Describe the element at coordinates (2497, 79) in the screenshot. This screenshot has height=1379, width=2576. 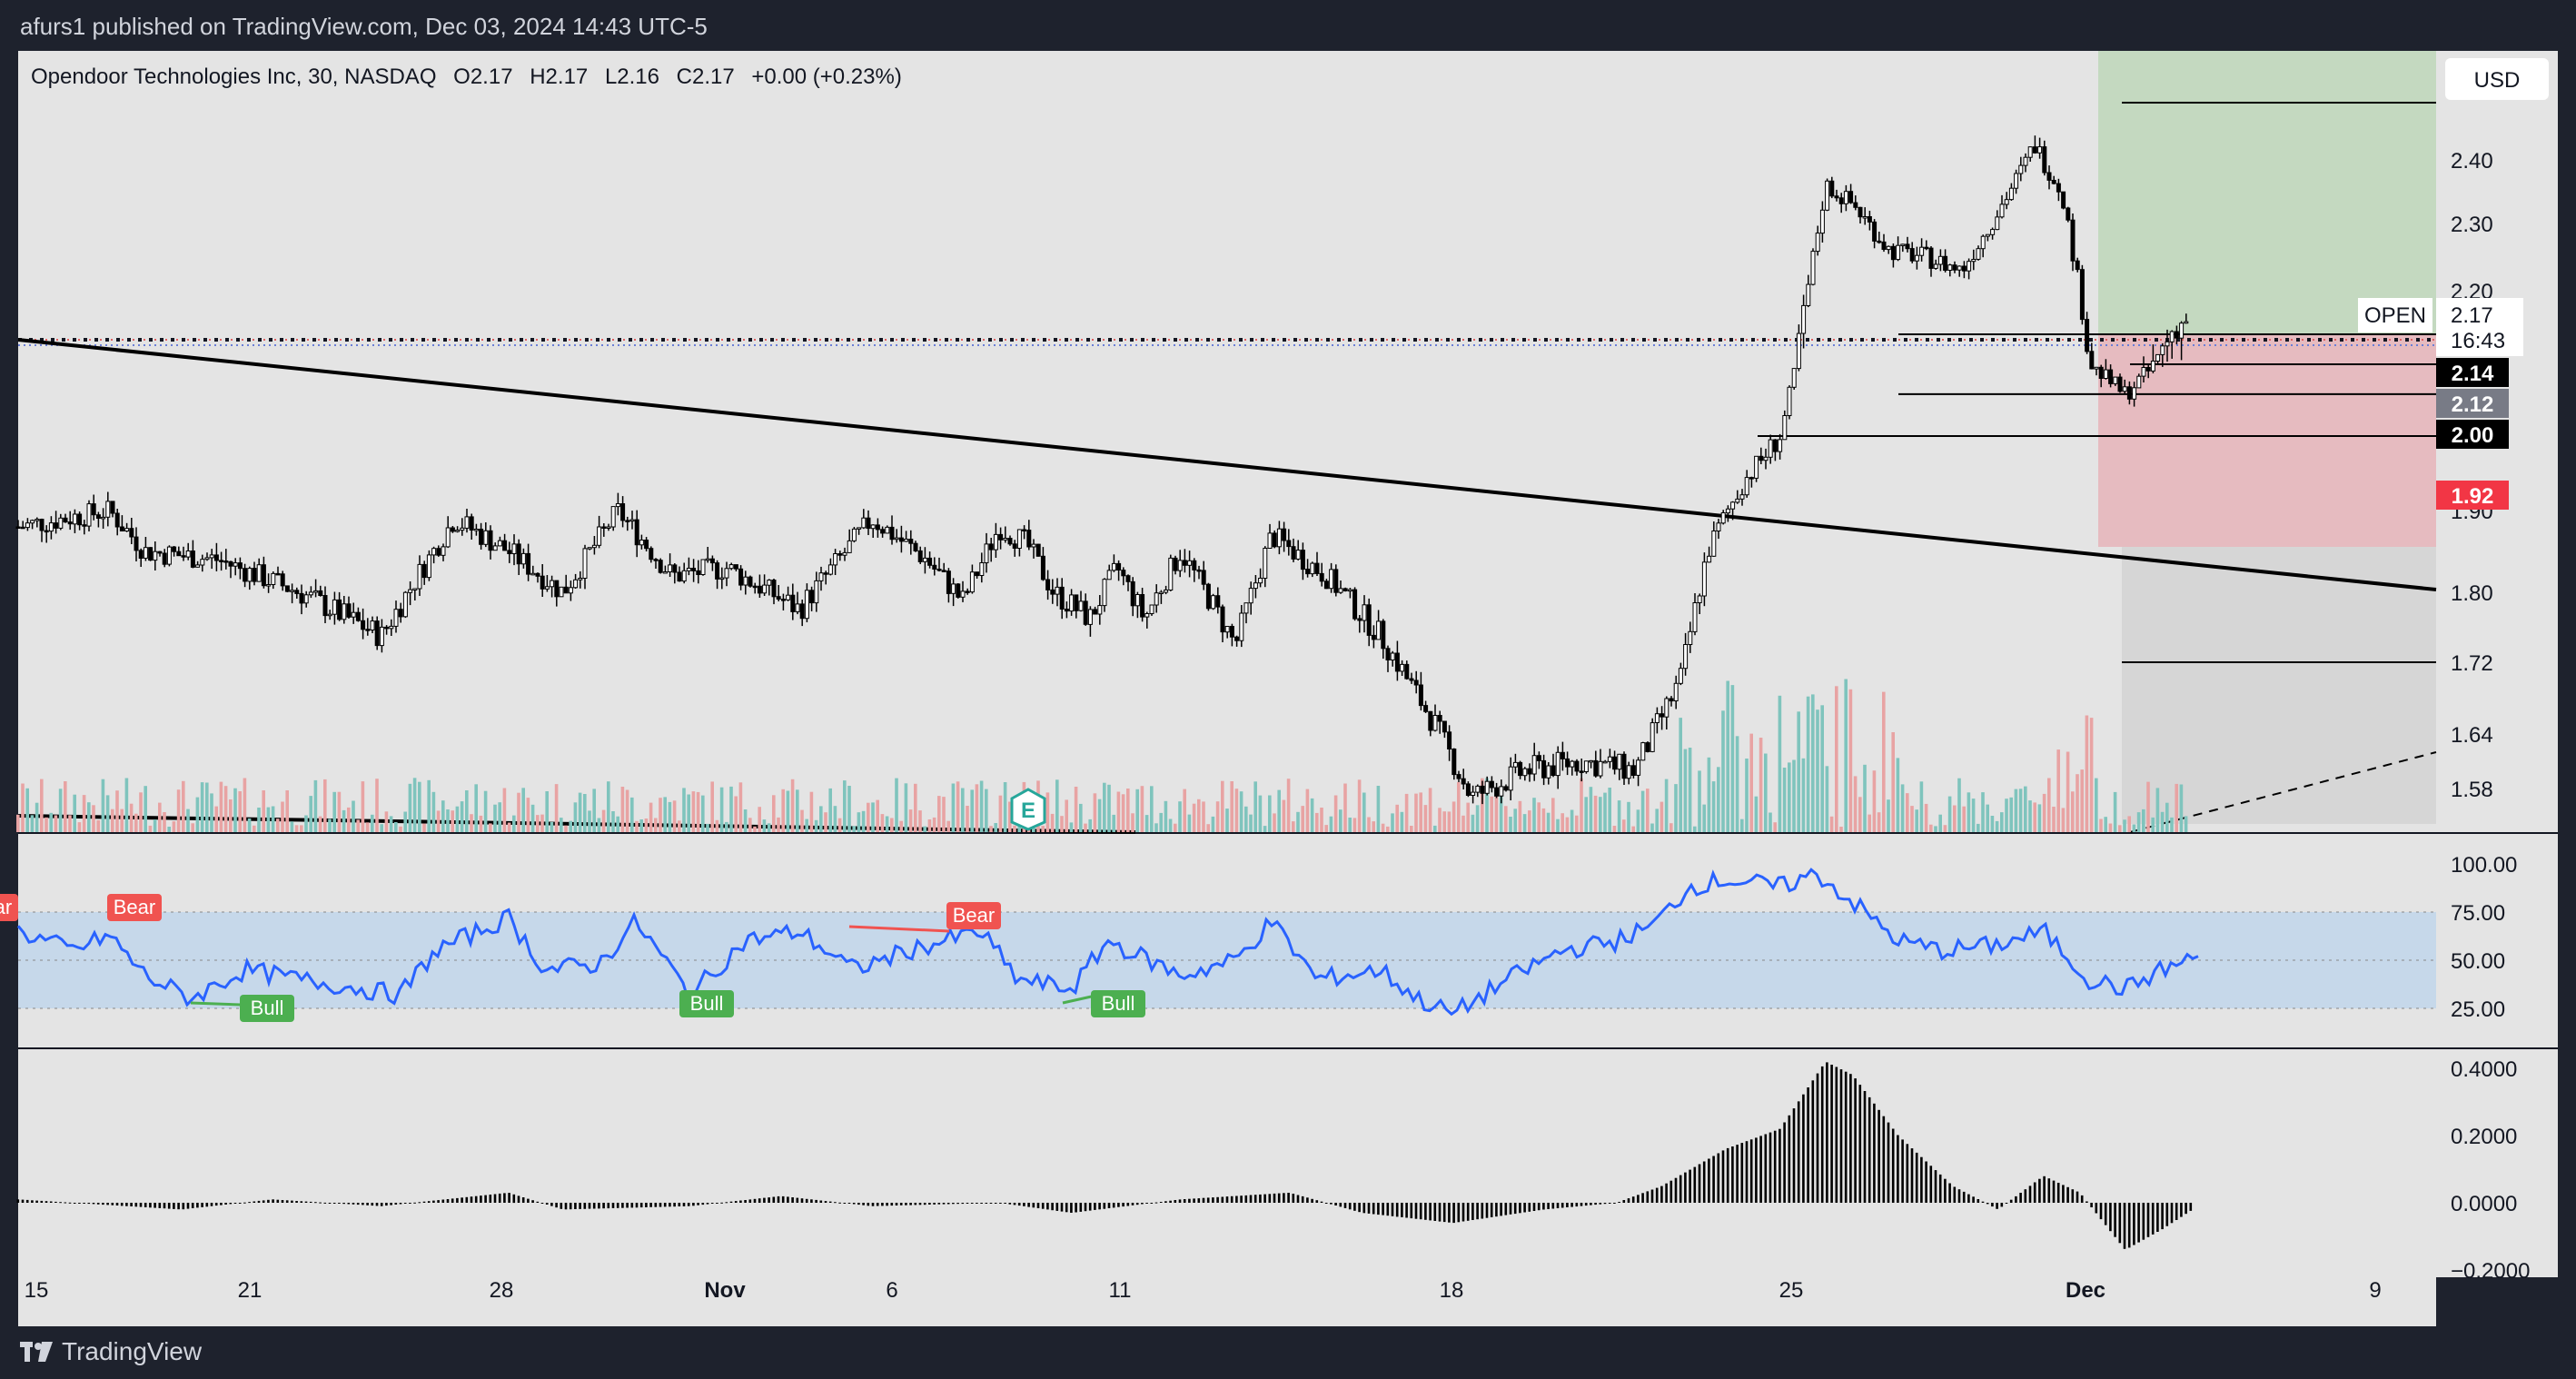
I see `currency-button: USD` at that location.